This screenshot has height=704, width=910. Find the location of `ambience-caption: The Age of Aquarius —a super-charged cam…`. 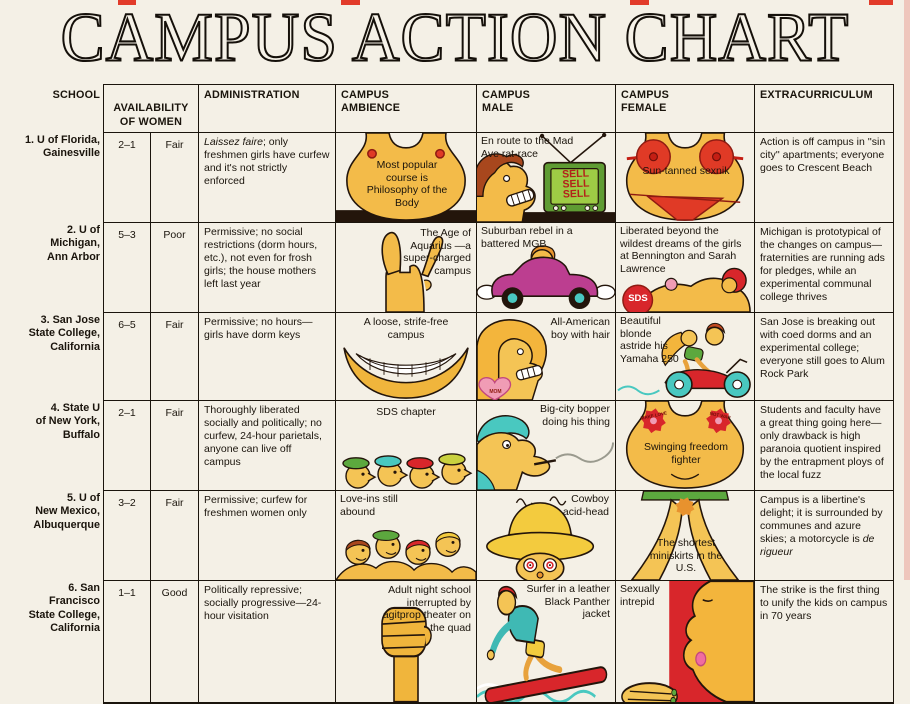

ambience-caption: The Age of Aquarius —a super-charged cam… is located at coordinates (437, 252).